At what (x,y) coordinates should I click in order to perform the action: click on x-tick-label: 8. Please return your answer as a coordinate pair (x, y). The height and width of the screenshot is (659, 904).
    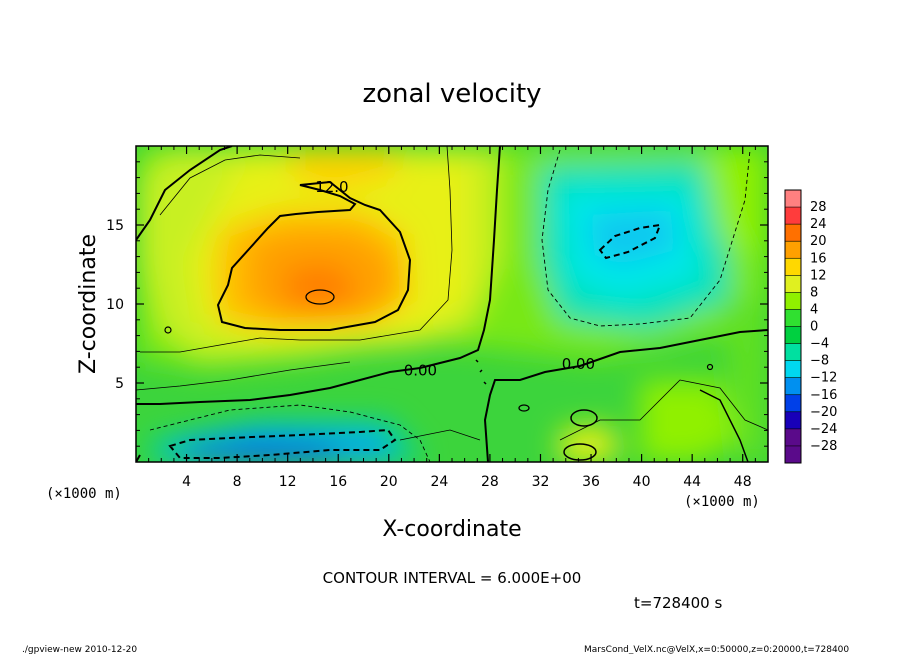
    Looking at the image, I should click on (237, 482).